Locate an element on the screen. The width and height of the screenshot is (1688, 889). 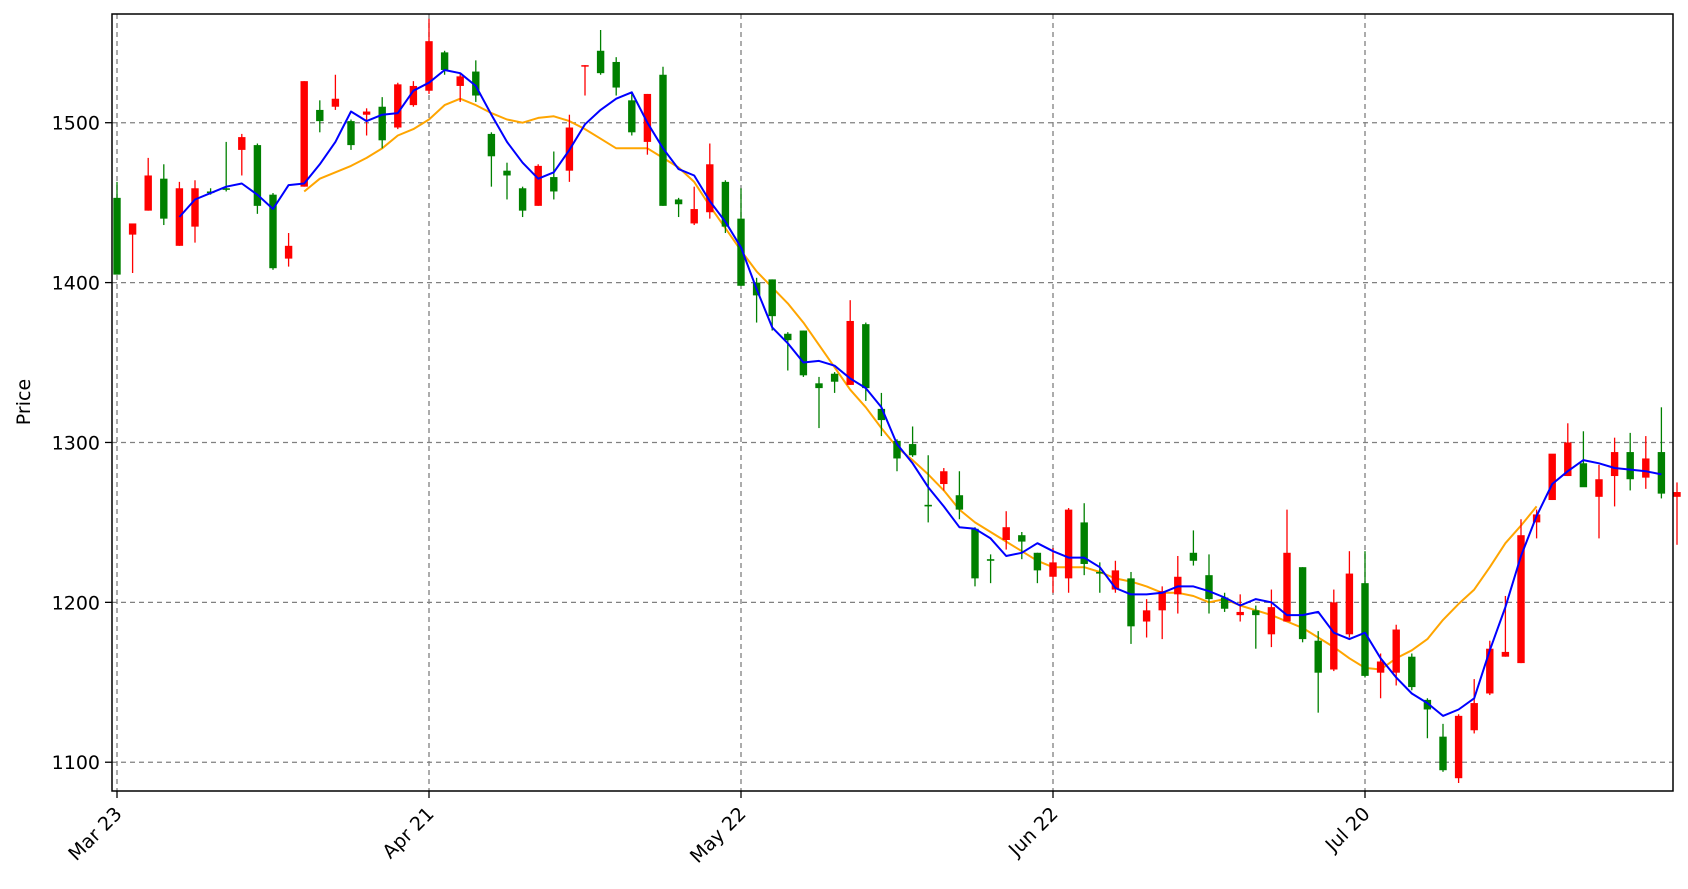
x-tick-label: Jun 22 is located at coordinates (1033, 832).